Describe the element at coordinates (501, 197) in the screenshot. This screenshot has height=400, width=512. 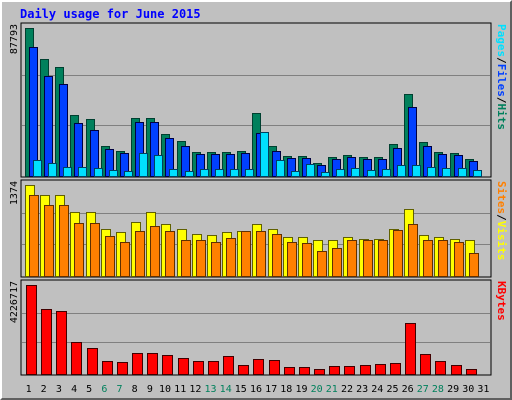
I see `legend-part: Sites` at that location.